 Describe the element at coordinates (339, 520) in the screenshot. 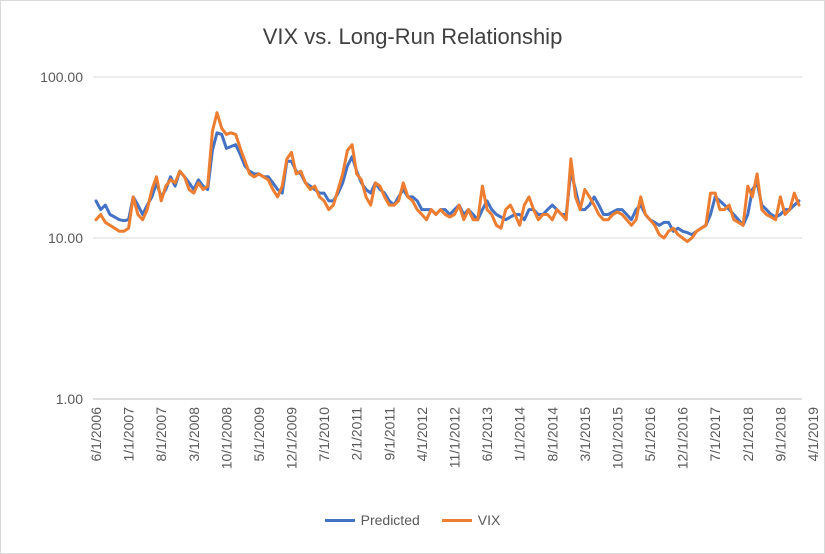

I see `legend-swatch-predicted` at that location.